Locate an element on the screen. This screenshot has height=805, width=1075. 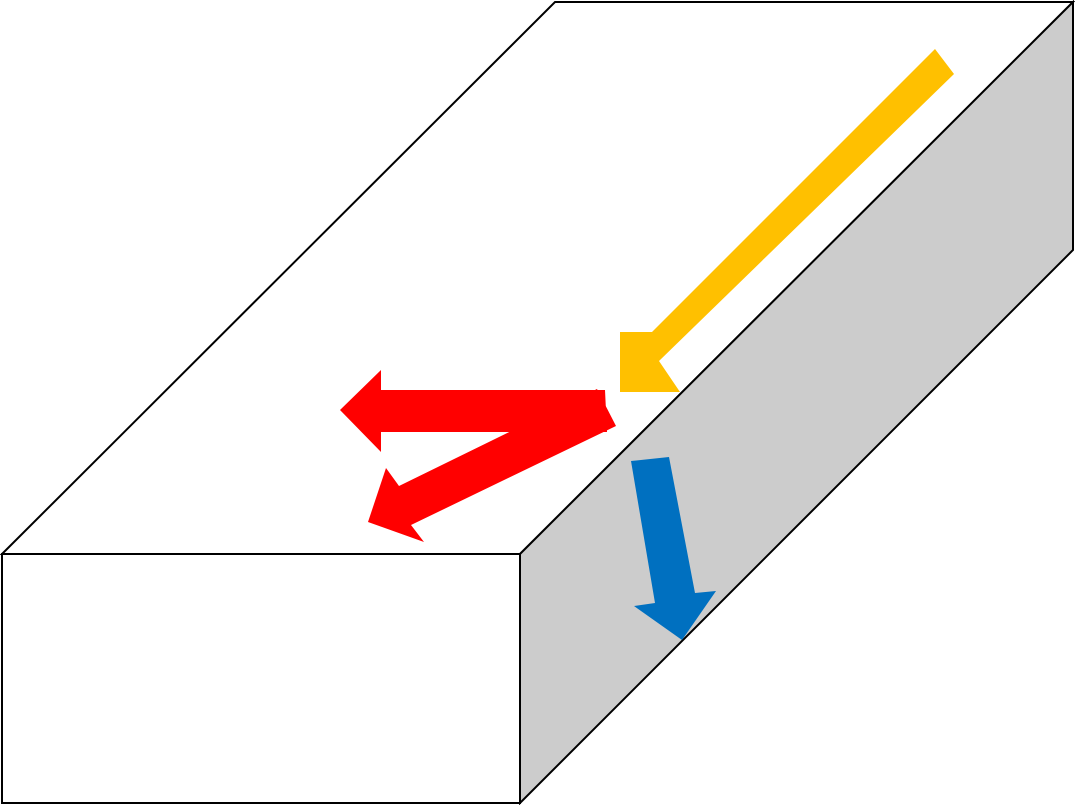
incident-arrow-icon is located at coordinates (787, 220).